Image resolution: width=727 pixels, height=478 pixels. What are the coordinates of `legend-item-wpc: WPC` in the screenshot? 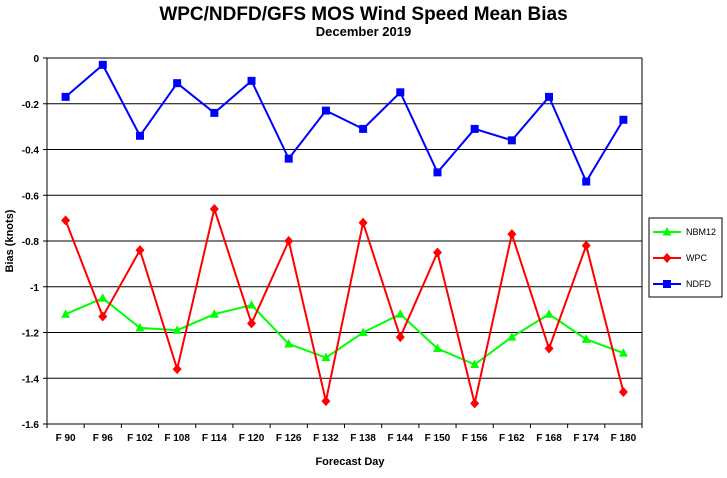 It's located at (680, 258).